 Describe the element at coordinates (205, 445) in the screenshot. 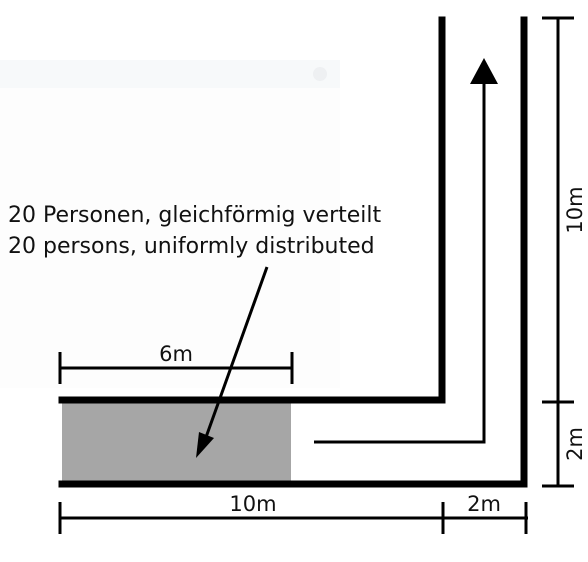

I see `caption-pointer-arrowhead` at that location.